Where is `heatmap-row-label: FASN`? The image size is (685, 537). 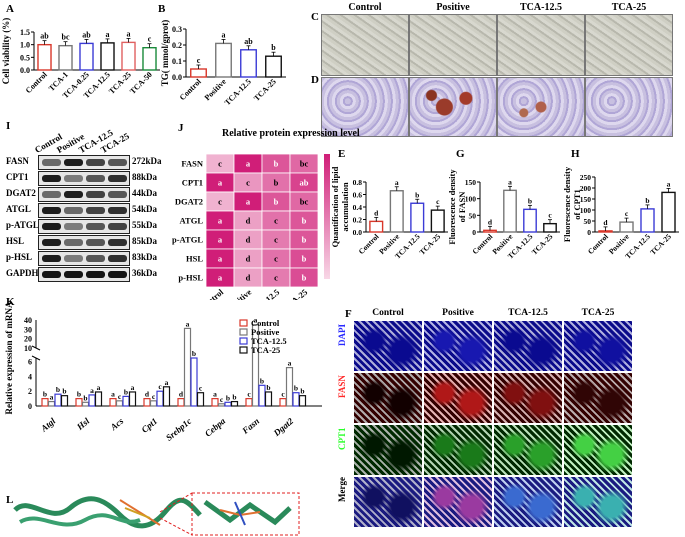
heatmap-row-label: FASN is located at coordinates (192, 164).